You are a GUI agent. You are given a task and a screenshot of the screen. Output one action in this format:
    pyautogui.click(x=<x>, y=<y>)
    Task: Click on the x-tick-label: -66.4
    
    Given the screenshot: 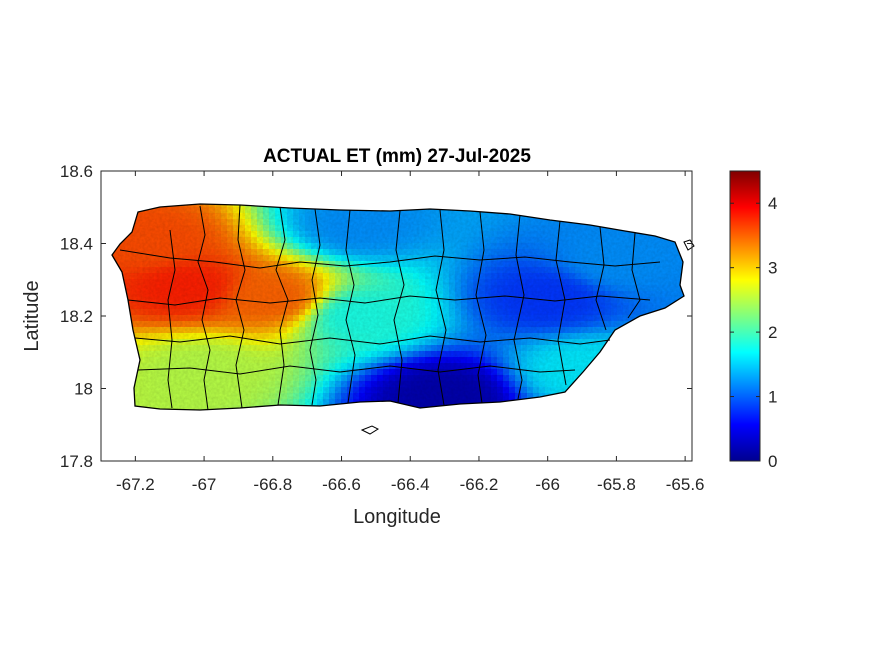 What is the action you would take?
    pyautogui.click(x=410, y=484)
    